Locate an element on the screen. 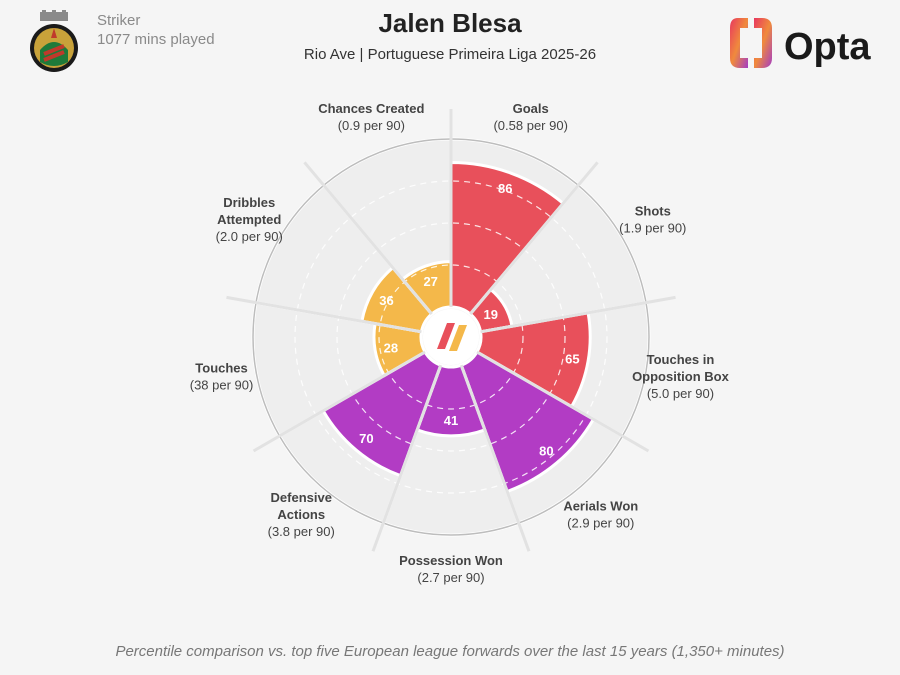 The width and height of the screenshot is (900, 675). opta-logo-icon: Opta is located at coordinates (800, 43).